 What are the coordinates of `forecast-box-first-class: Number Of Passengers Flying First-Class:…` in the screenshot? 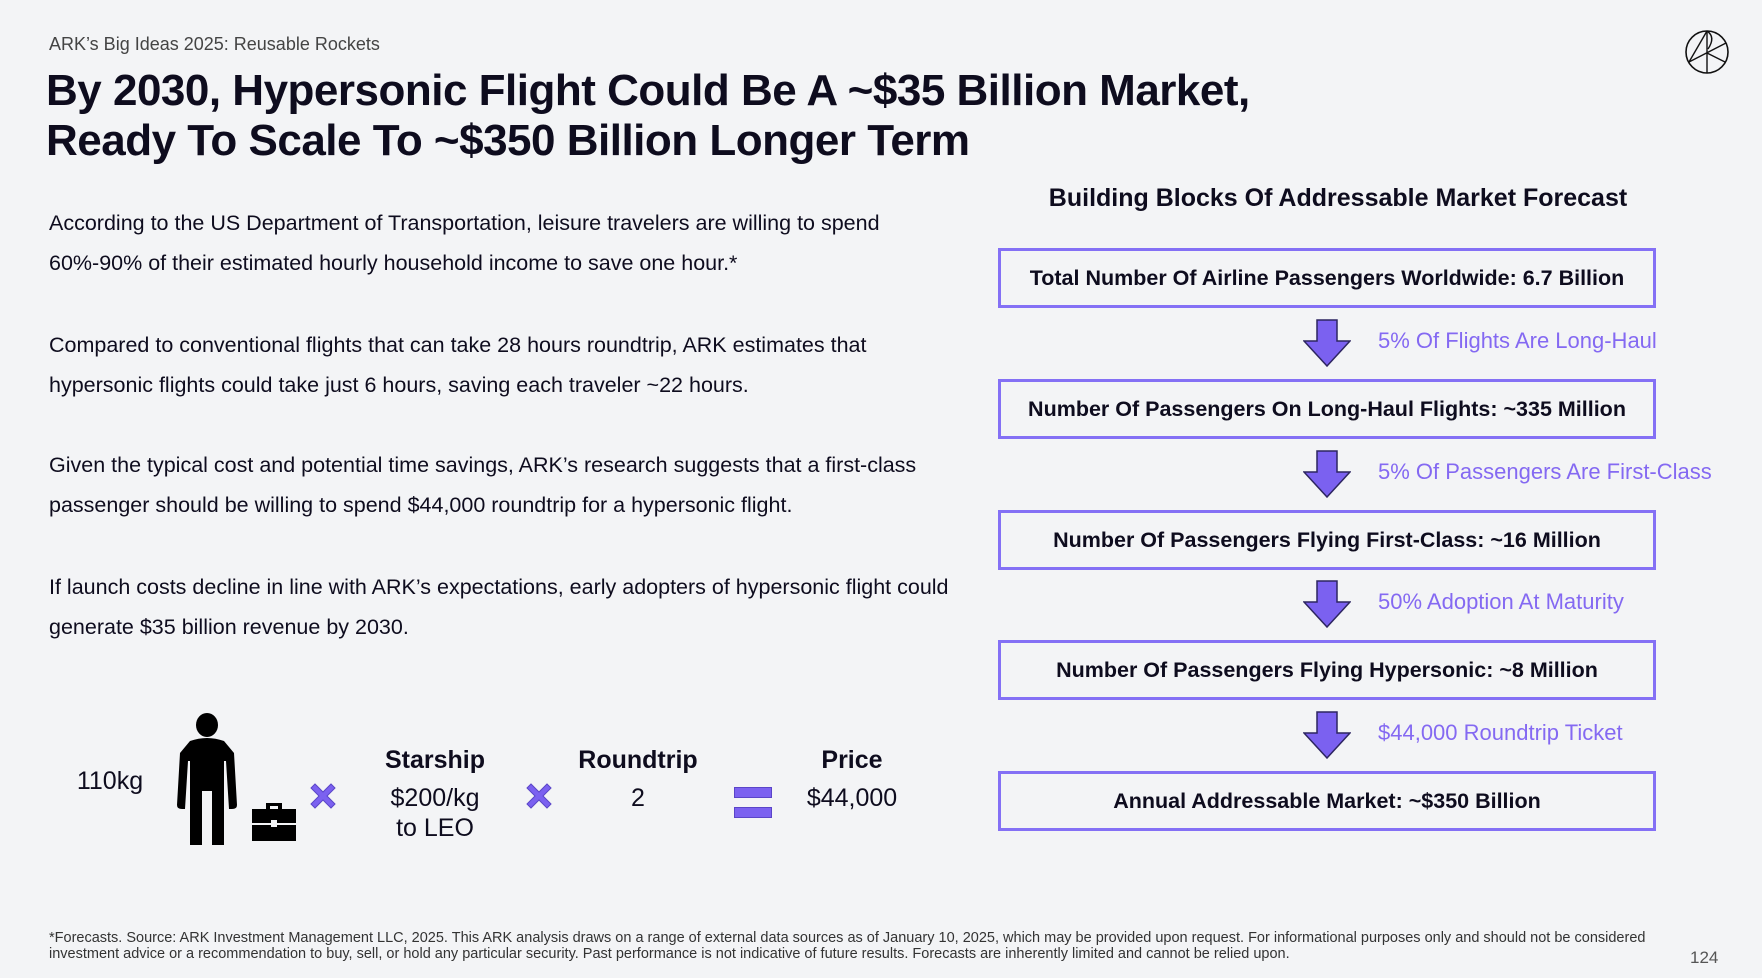 It's located at (1327, 540).